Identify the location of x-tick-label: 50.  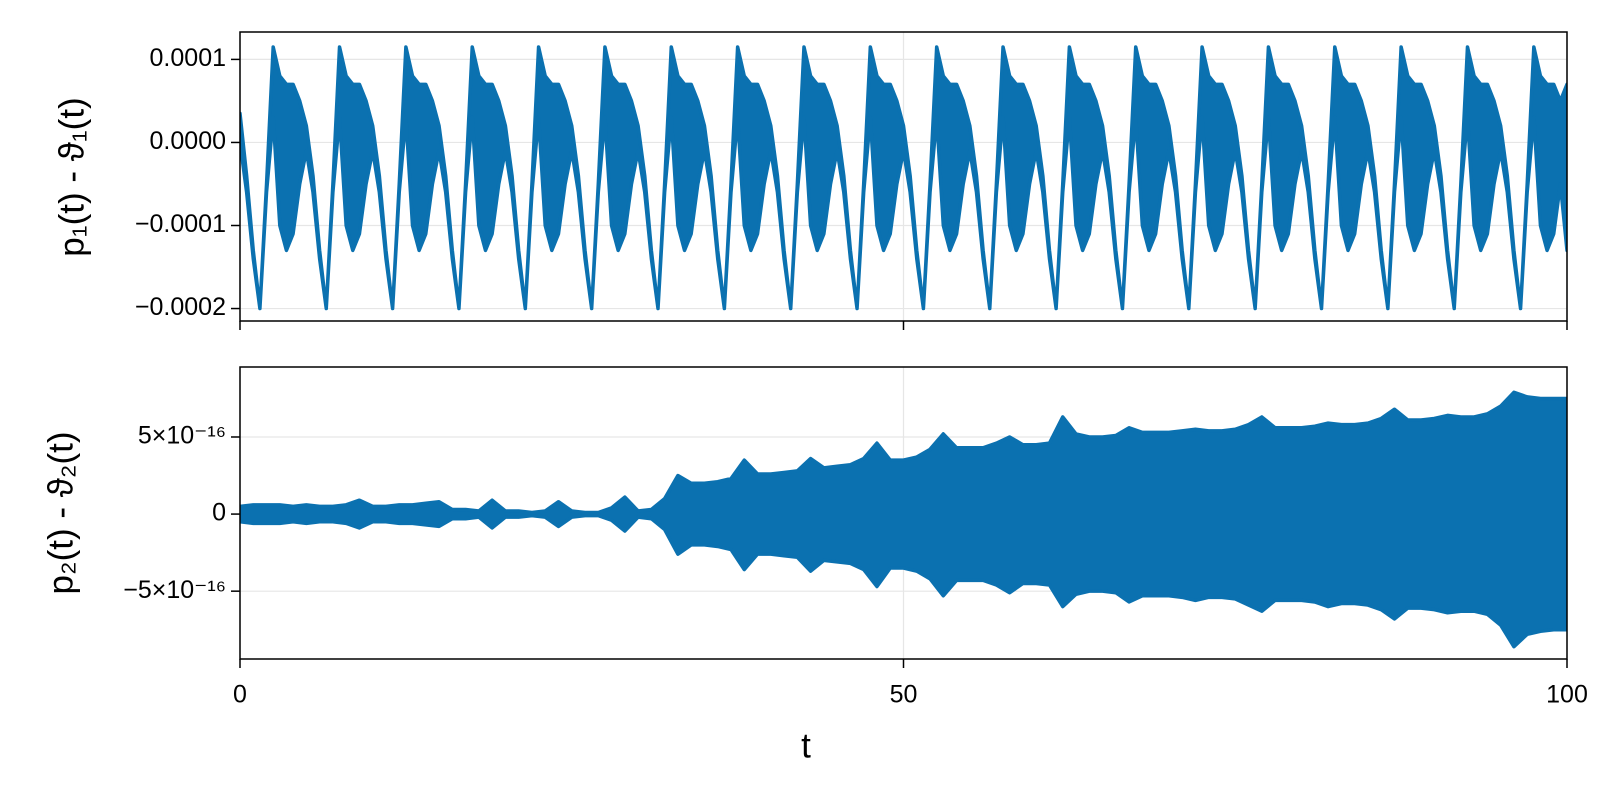
(904, 695).